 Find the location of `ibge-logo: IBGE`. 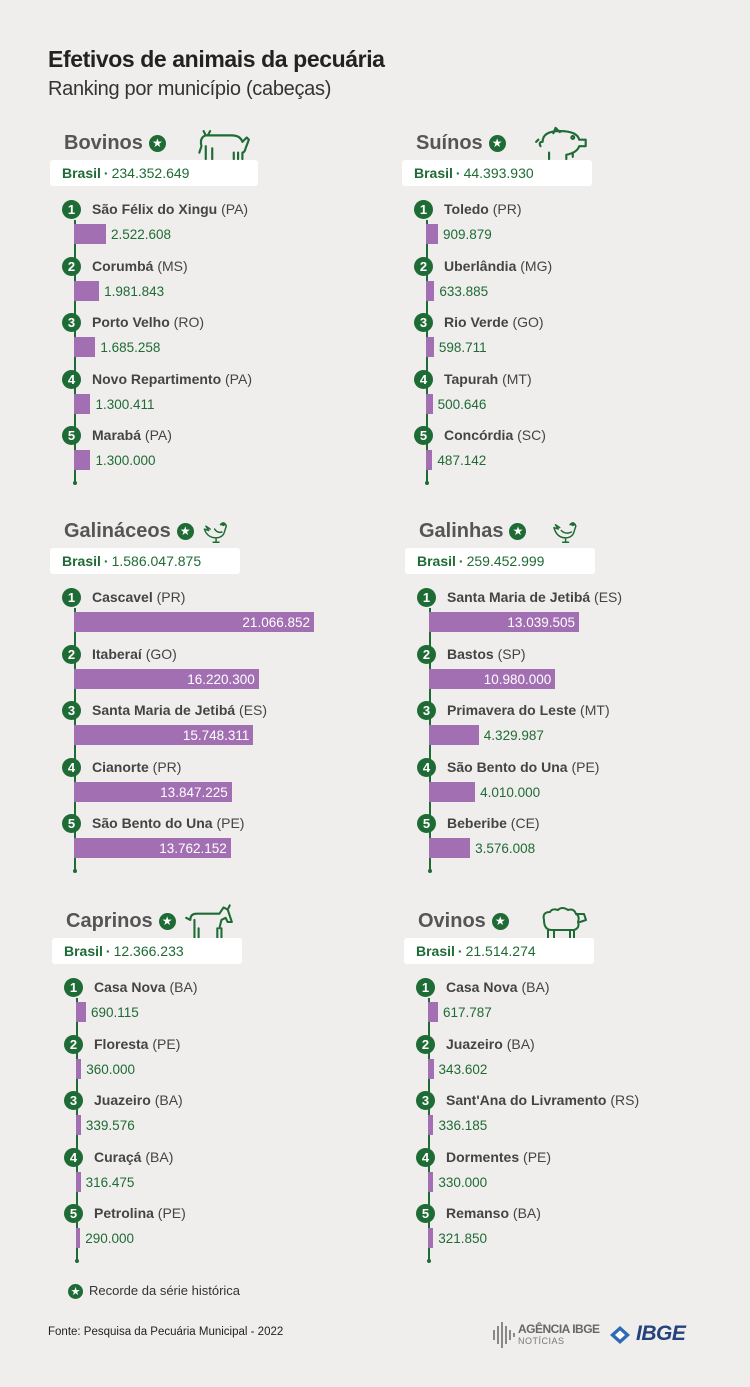

ibge-logo: IBGE is located at coordinates (656, 1335).